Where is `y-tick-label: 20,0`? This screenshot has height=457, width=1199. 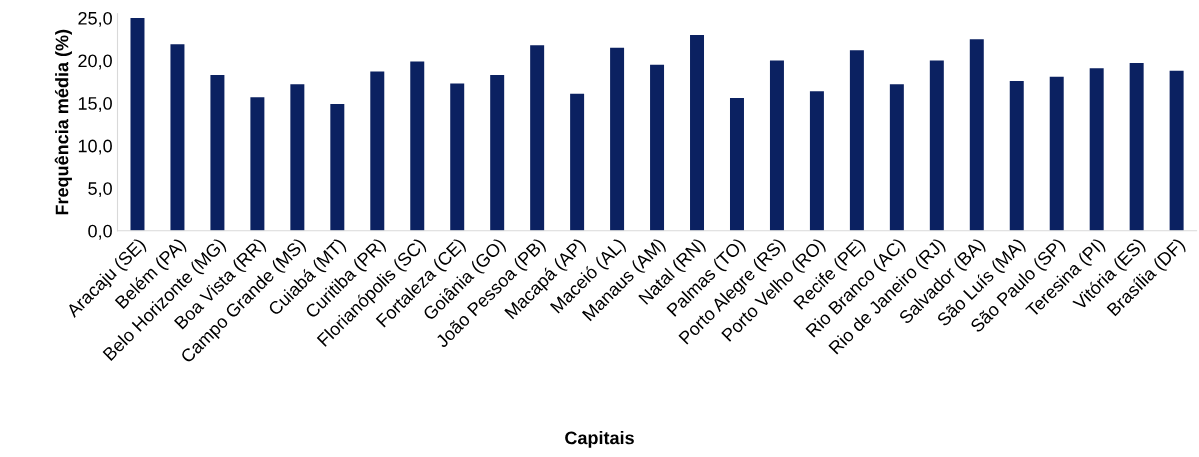 y-tick-label: 20,0 is located at coordinates (95, 62).